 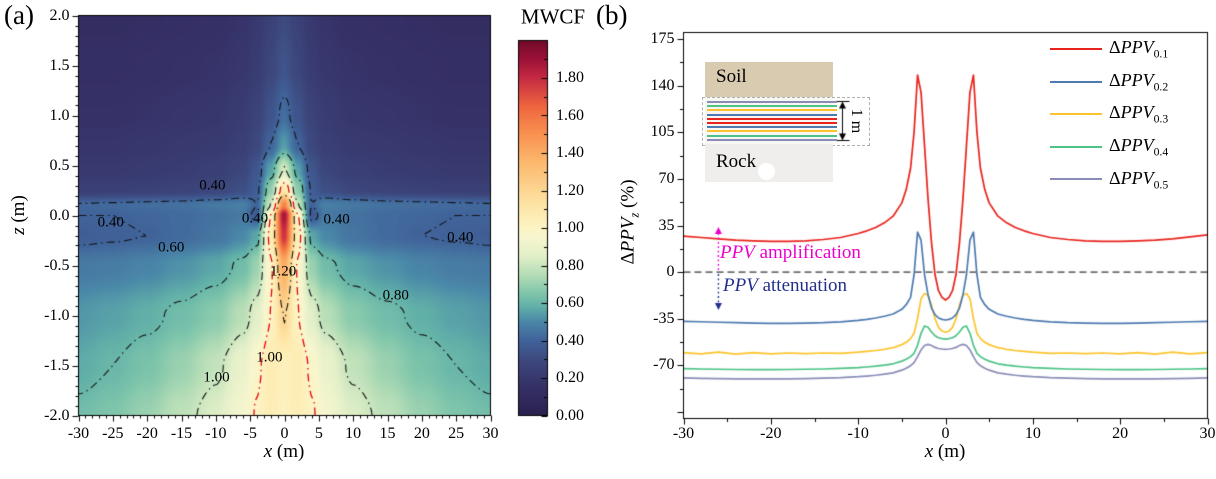 I want to click on axis-tick-label: 25, so click(x=456, y=433).